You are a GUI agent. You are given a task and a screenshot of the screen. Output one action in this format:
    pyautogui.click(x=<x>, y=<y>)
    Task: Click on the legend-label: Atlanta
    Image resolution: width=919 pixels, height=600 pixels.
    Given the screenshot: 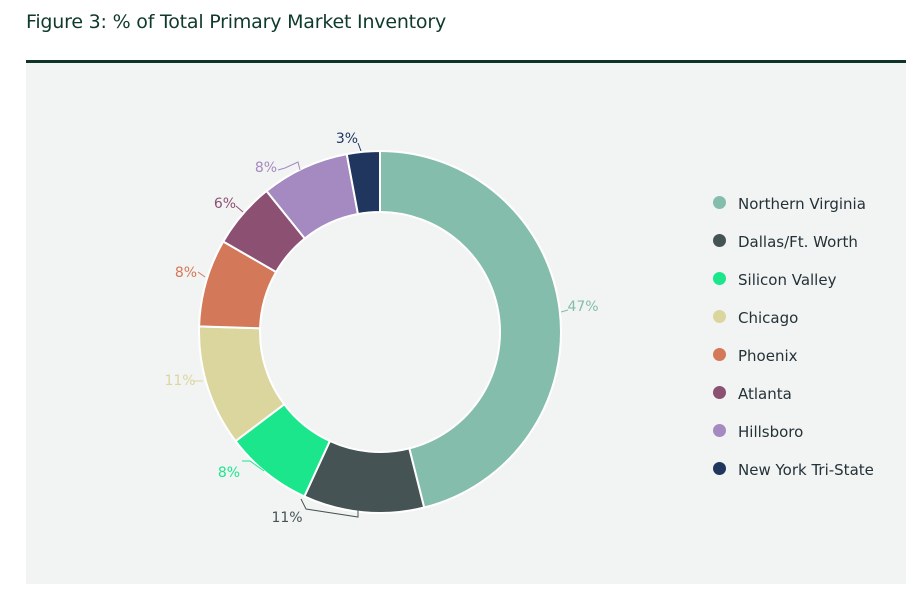 What is the action you would take?
    pyautogui.click(x=765, y=394)
    